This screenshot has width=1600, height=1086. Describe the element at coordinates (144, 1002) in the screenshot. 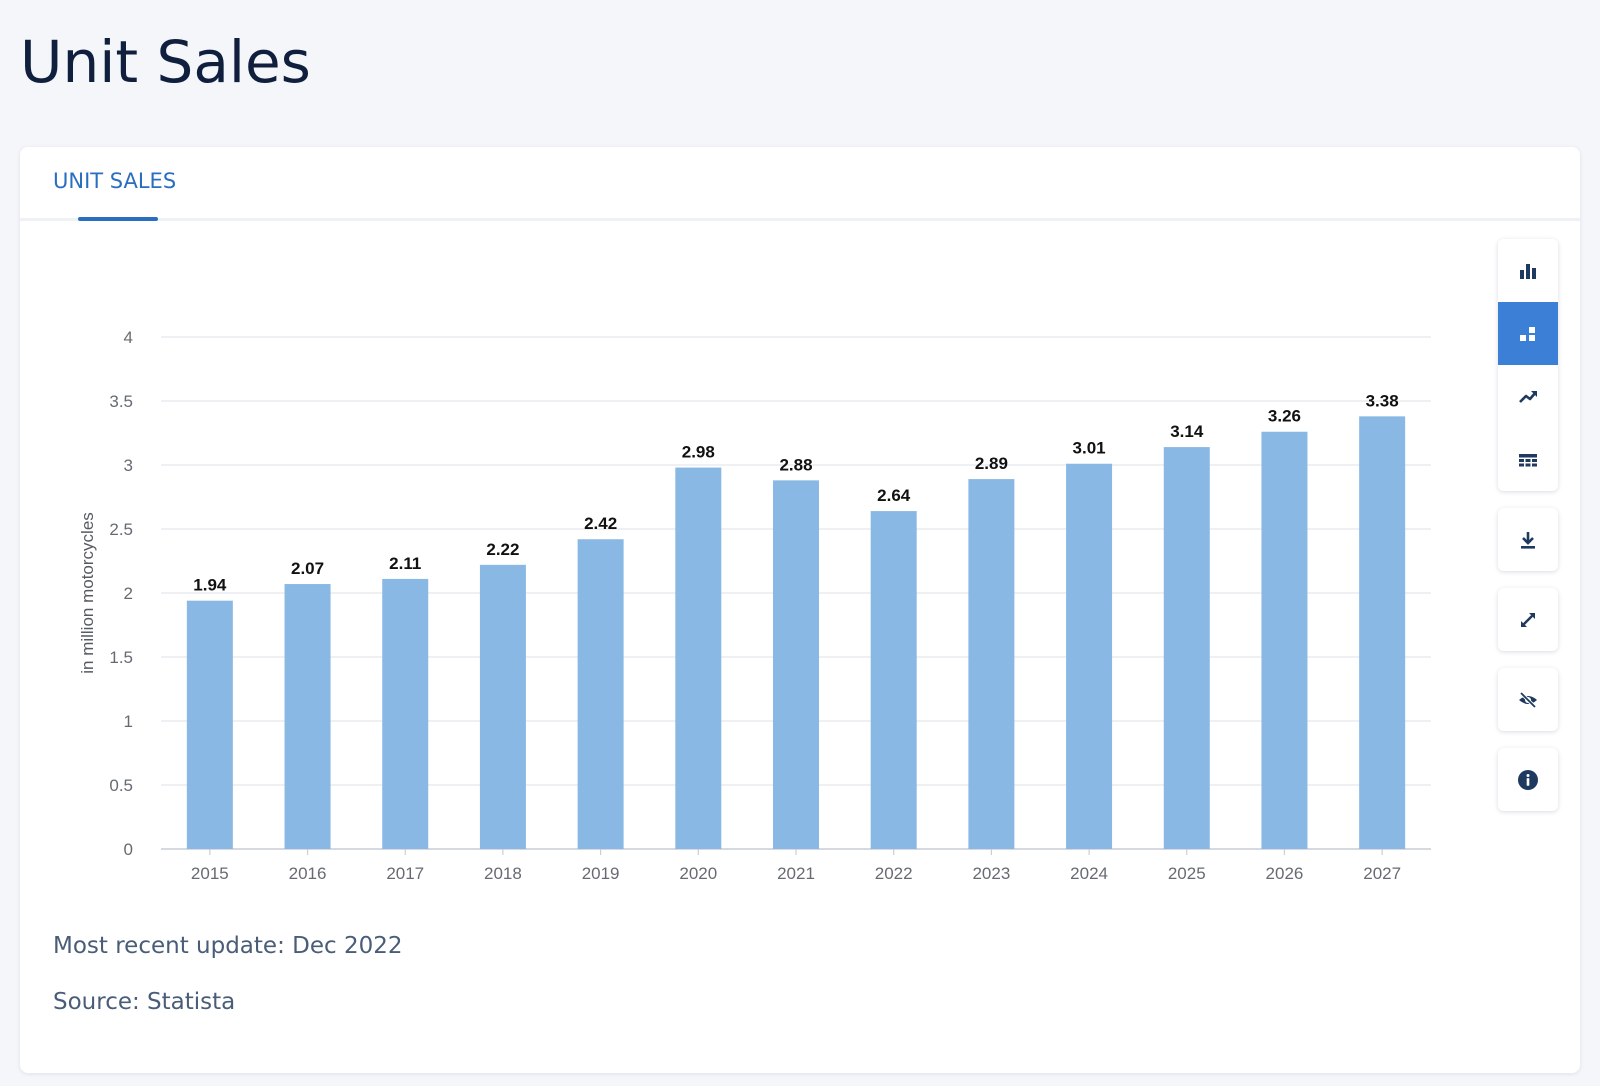

I see `source-text: Source: Statista` at that location.